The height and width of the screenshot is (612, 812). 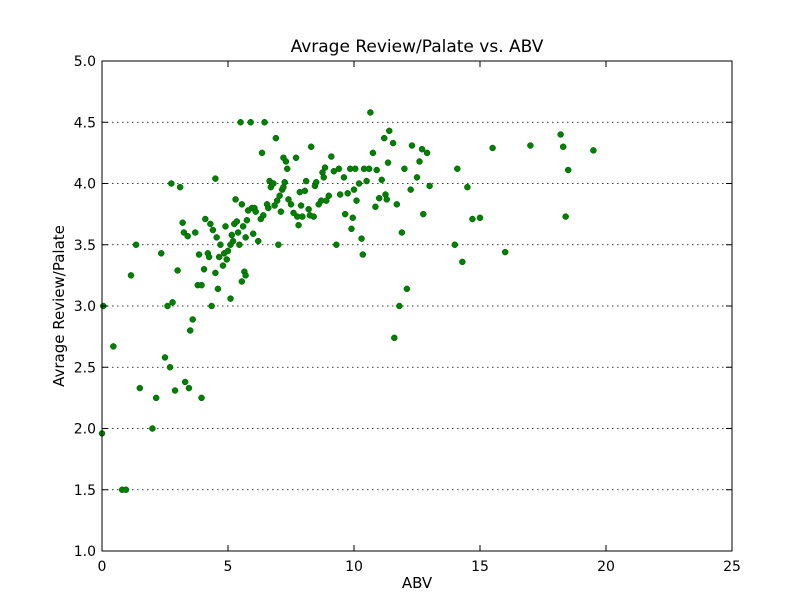 I want to click on y-tick-label: 3.0, so click(x=85, y=307).